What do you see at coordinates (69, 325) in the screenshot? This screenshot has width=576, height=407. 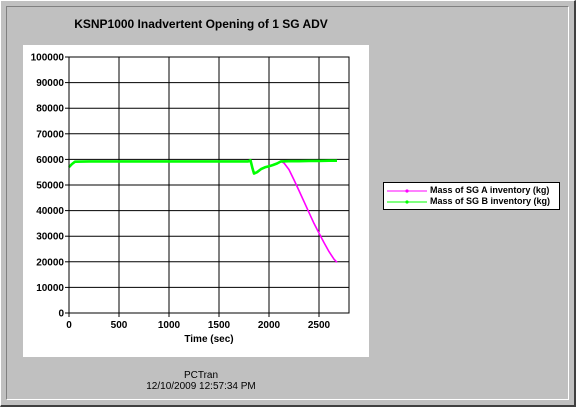 I see `x-tick-label-0: 0` at bounding box center [69, 325].